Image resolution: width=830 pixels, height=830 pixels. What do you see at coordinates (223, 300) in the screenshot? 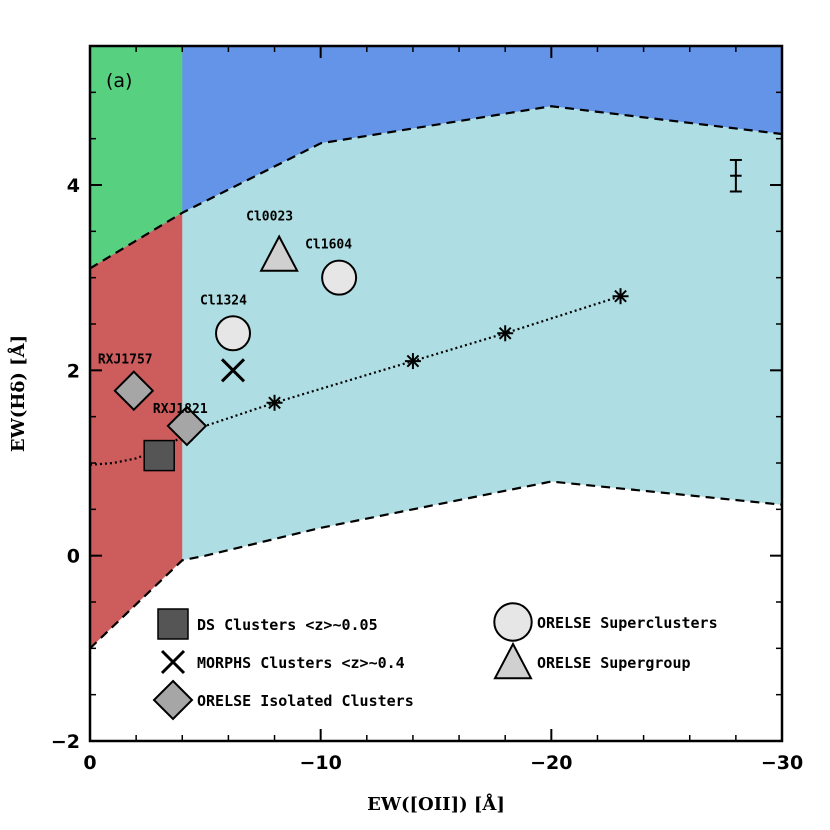
I see `point-label: Cl1324` at bounding box center [223, 300].